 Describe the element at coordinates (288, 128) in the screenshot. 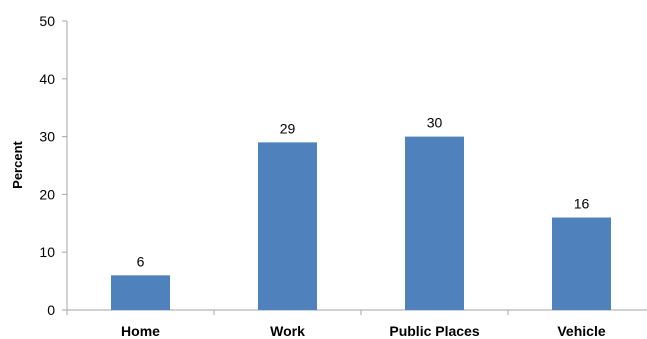

I see `data-label: 29` at that location.